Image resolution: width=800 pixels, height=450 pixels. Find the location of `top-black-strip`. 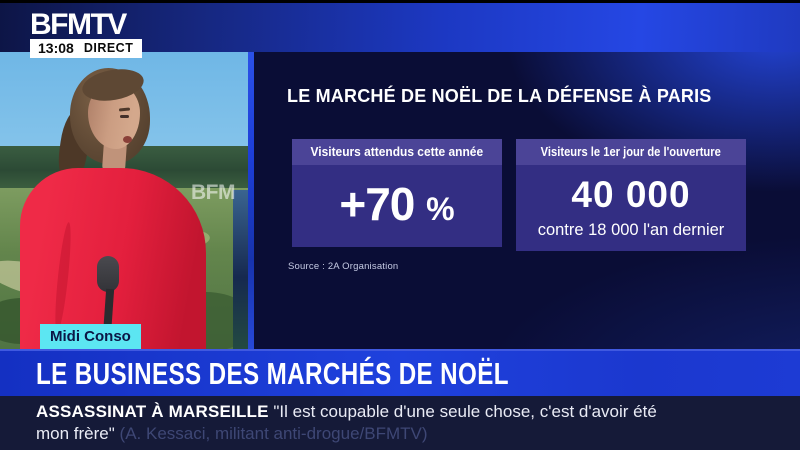

top-black-strip is located at coordinates (400, 1).